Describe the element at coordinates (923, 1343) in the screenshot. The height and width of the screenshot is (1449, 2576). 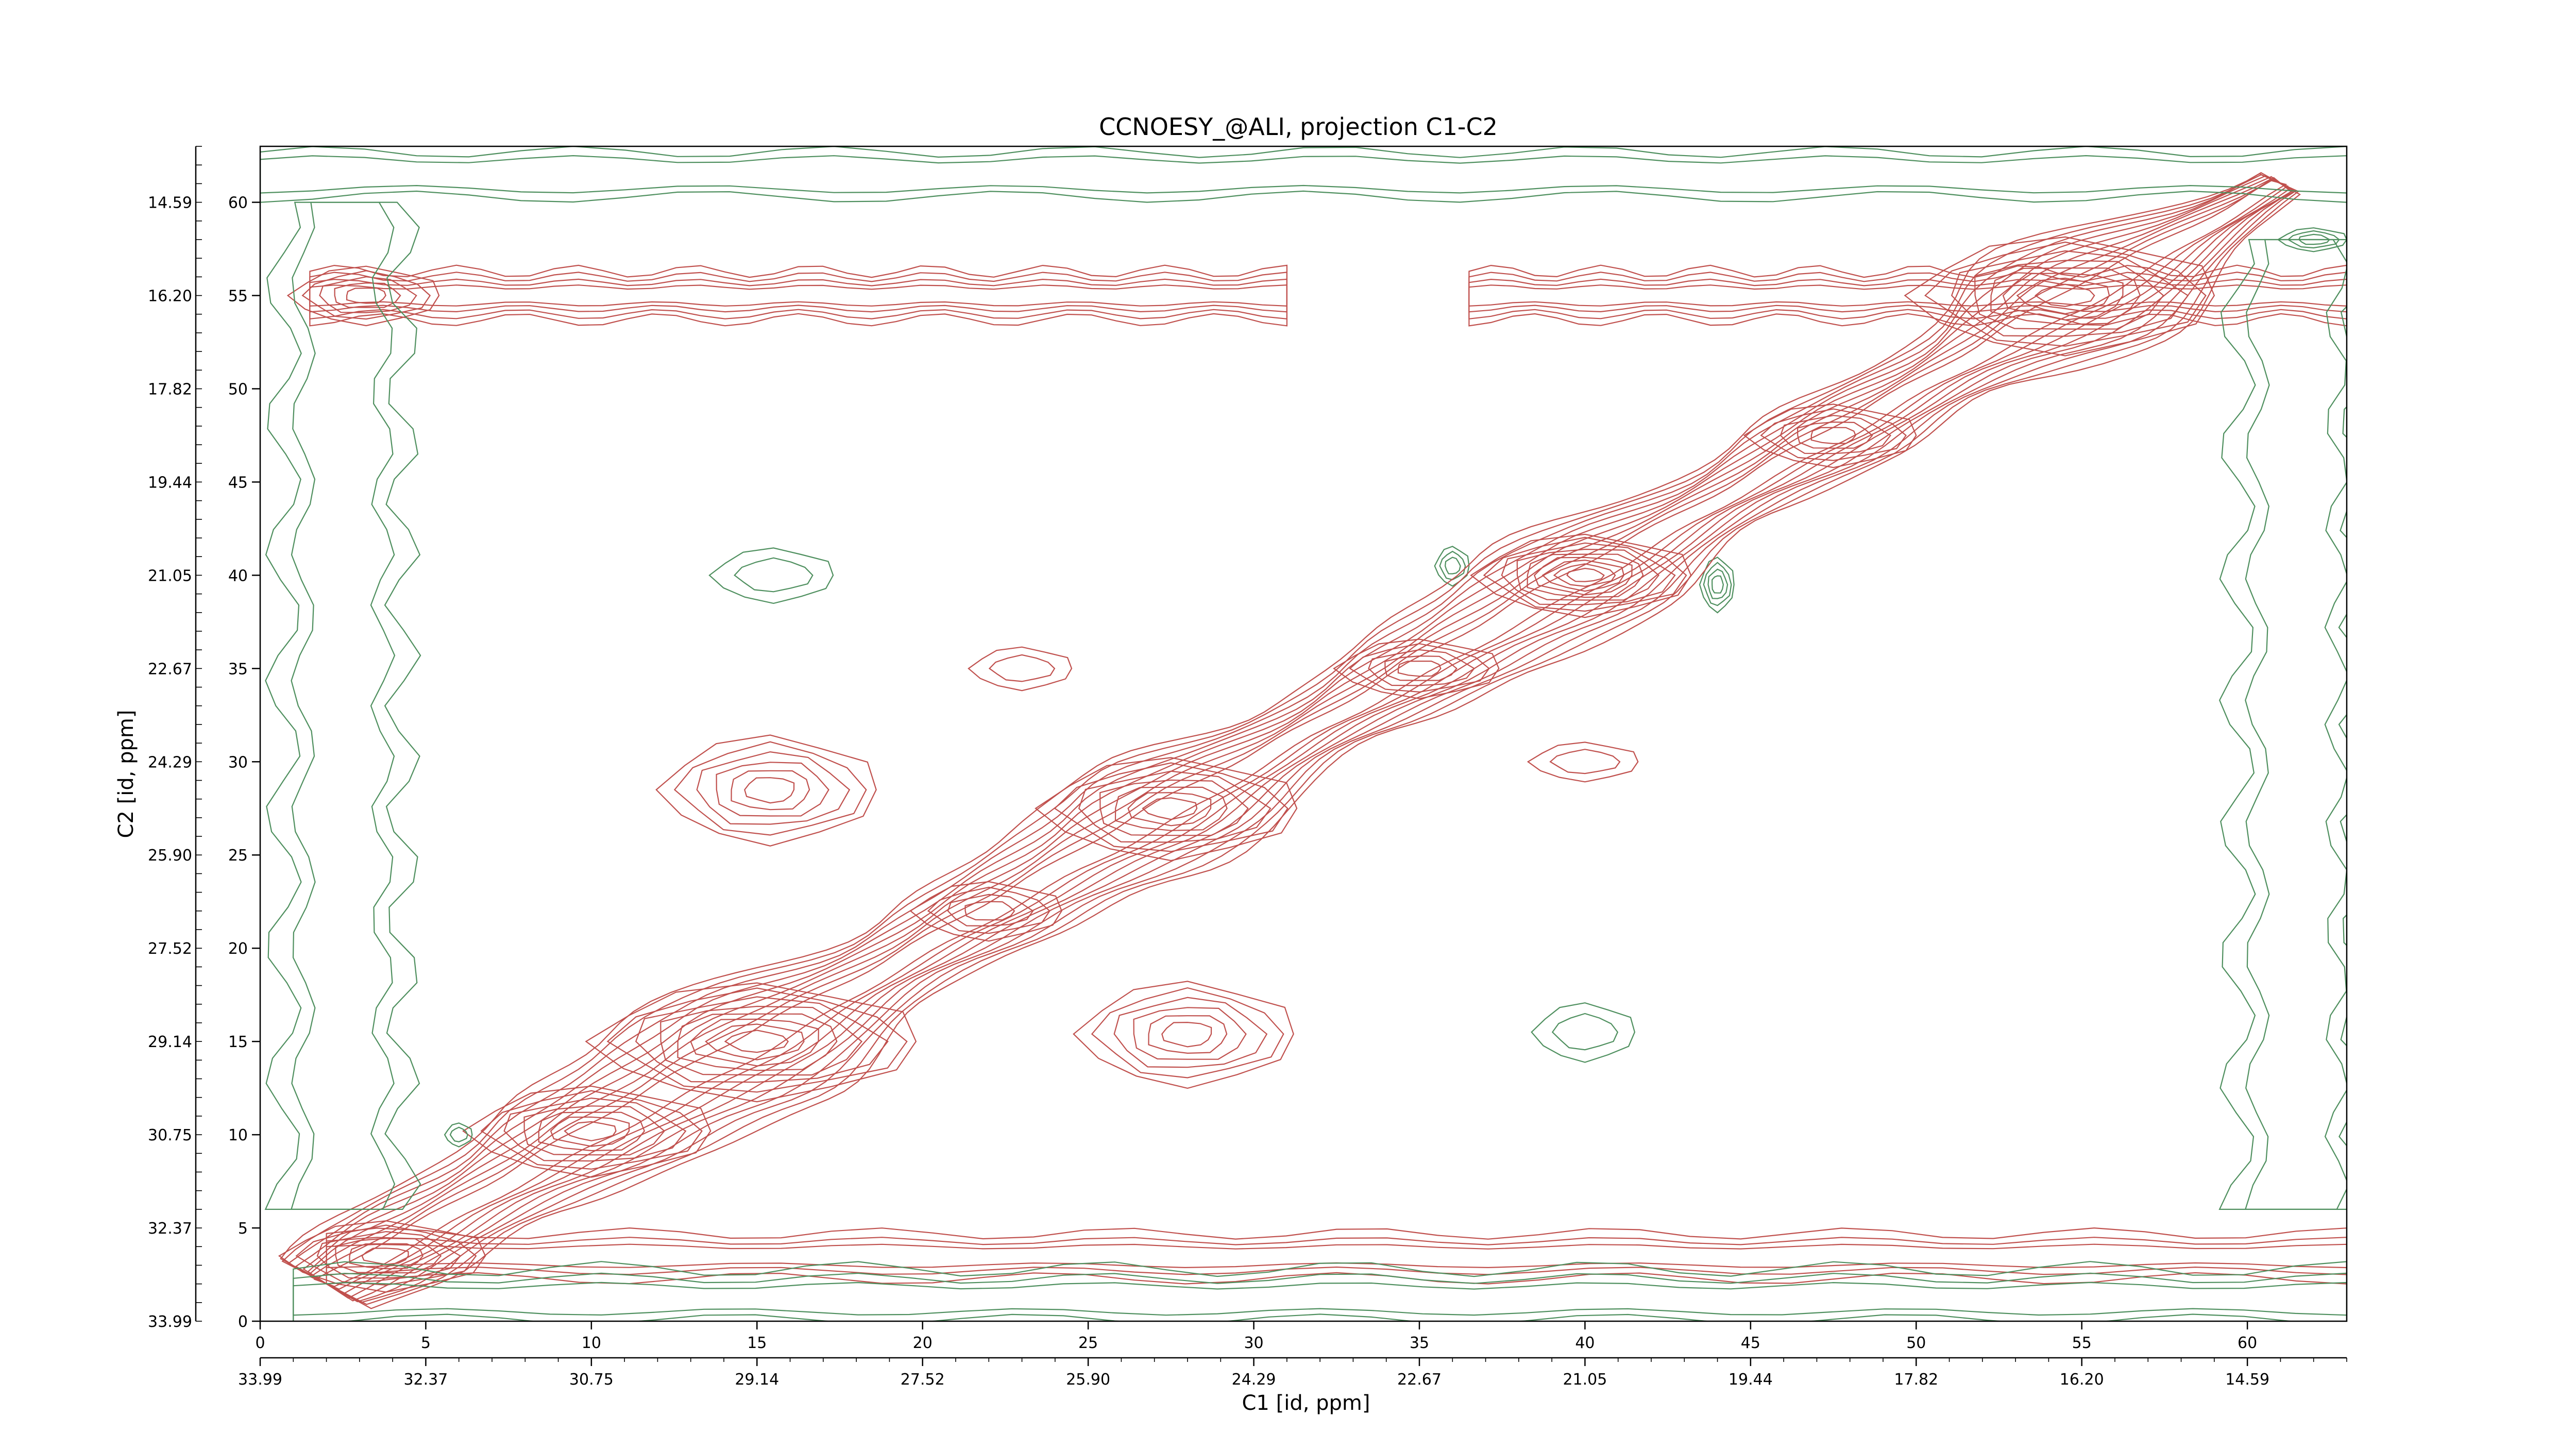
I see `x-tick-label: 20` at that location.